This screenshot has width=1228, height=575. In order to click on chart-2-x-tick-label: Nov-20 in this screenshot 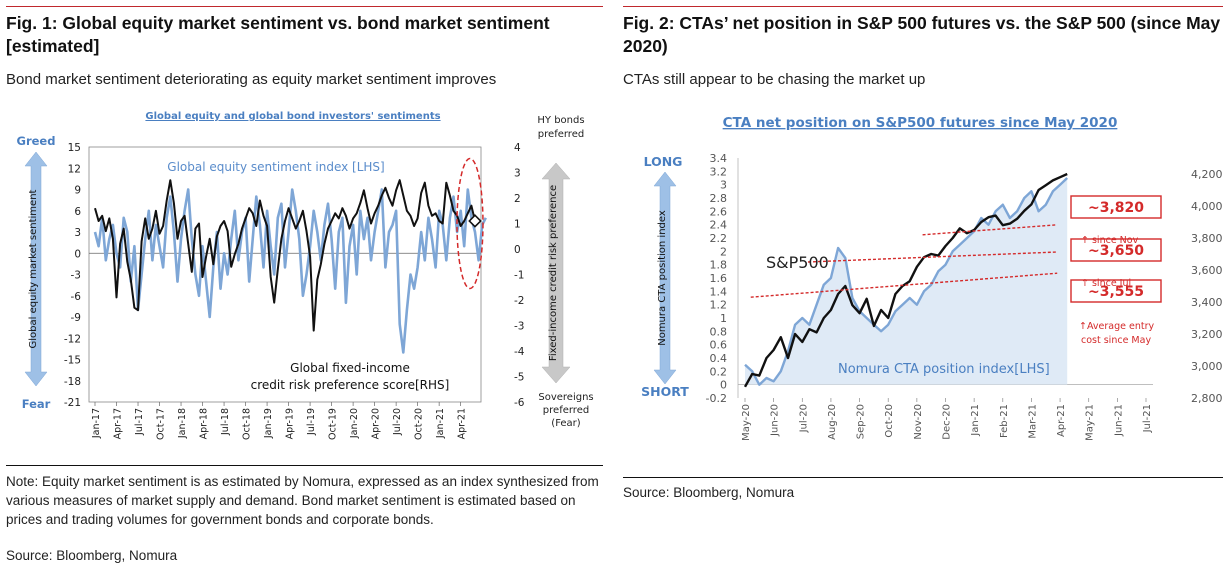, I will do `click(918, 422)`.